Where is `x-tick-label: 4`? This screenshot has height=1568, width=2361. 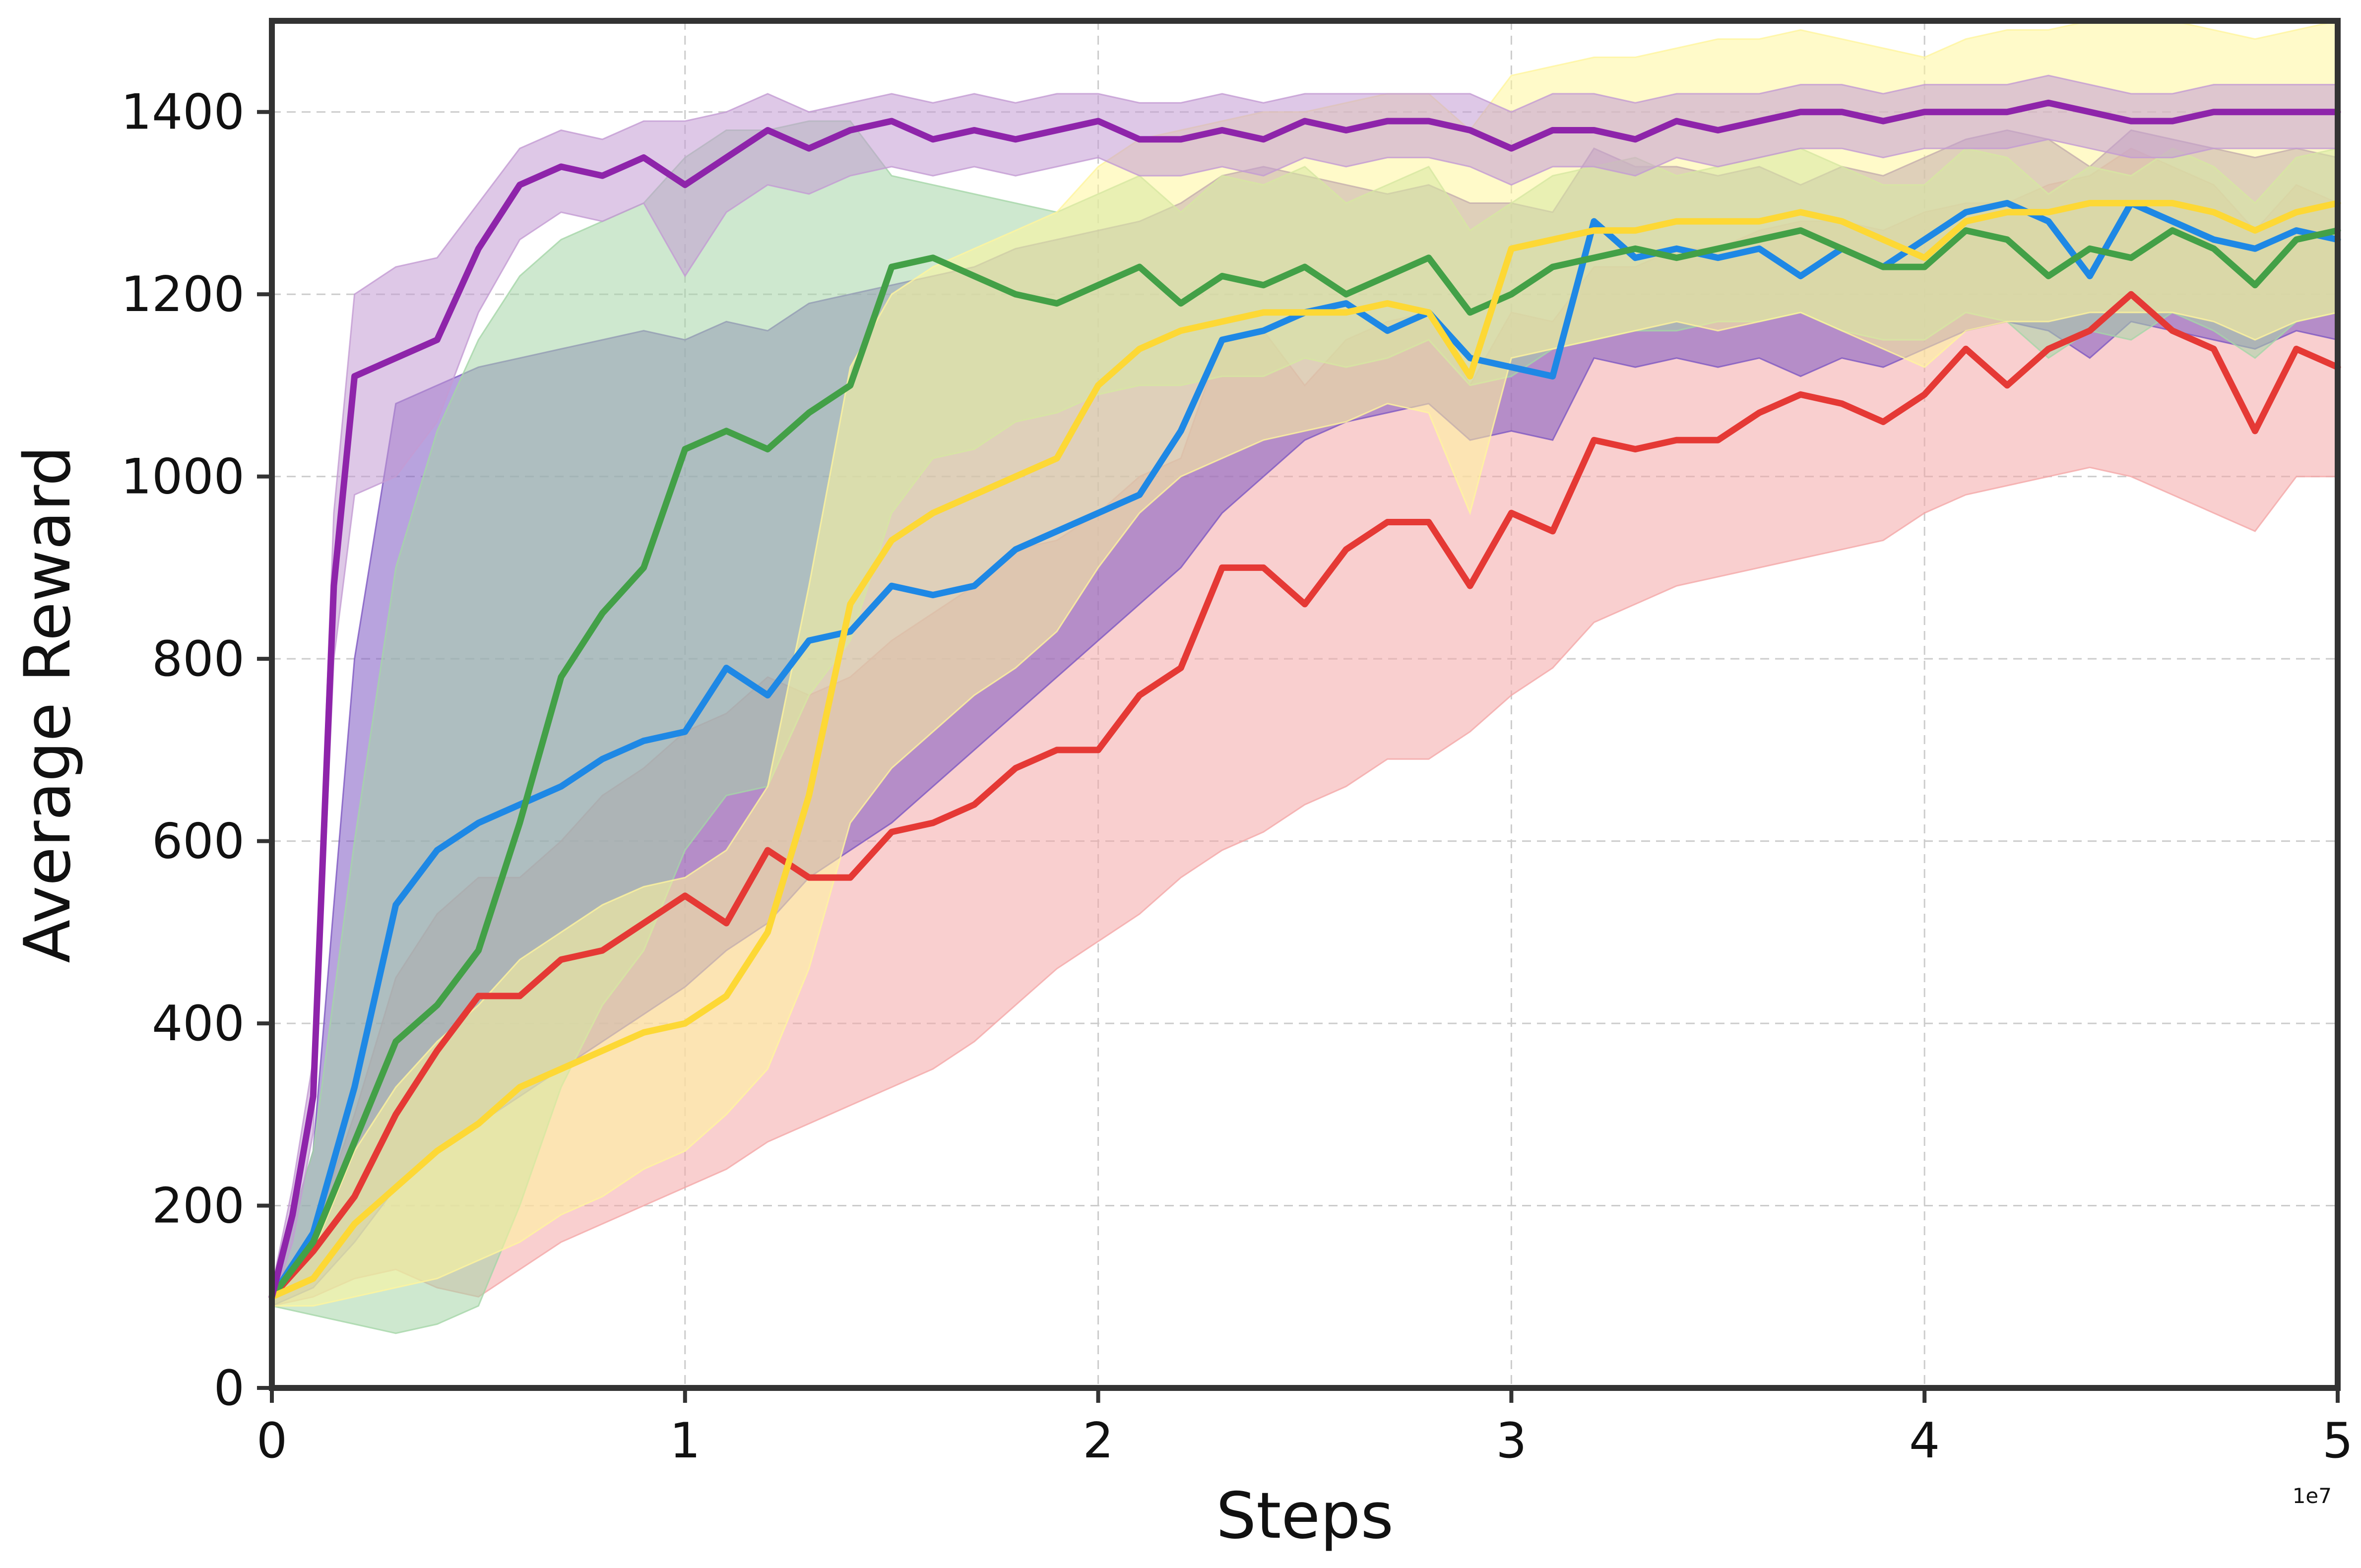
x-tick-label: 4 is located at coordinates (1924, 1441).